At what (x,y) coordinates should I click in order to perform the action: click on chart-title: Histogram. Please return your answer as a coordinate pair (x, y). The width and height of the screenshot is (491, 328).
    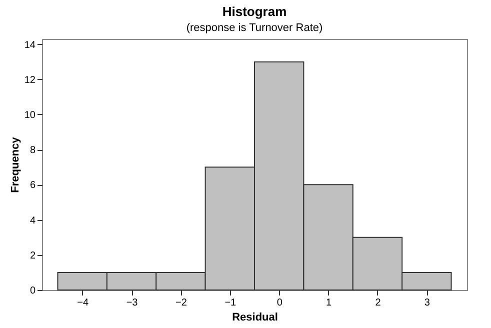
    Looking at the image, I should click on (254, 11).